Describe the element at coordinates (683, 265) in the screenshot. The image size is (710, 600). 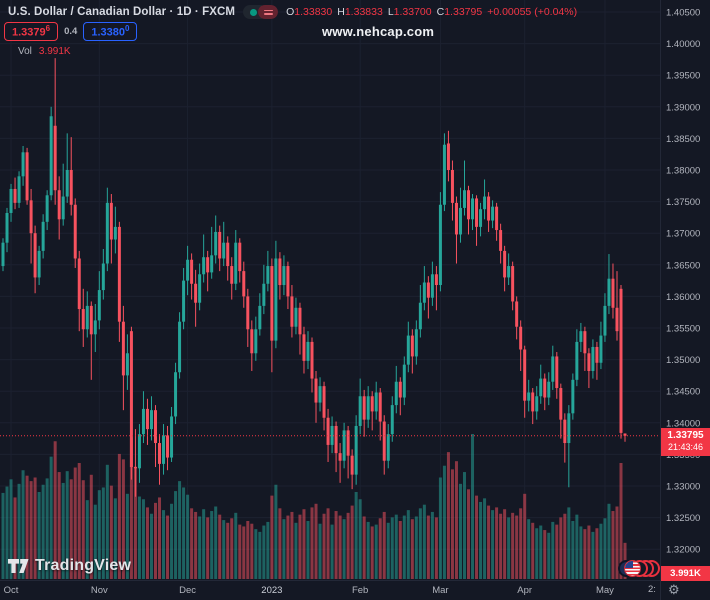
I see `svg-text: 1.36500` at that location.